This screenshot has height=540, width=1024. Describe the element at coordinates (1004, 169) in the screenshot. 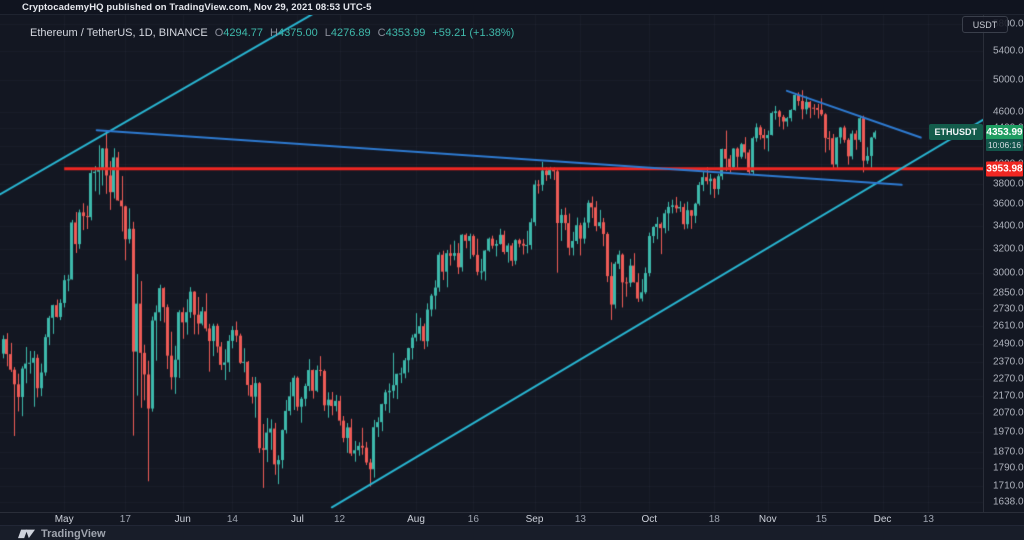

I see `level-price-badge: 3953.98` at that location.